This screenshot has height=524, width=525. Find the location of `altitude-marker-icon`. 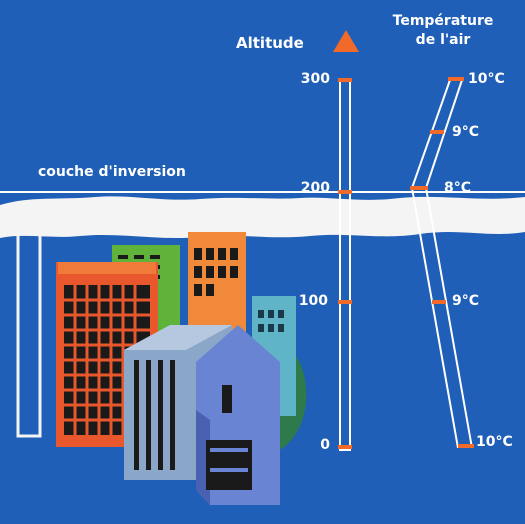

altitude-marker-icon is located at coordinates (346, 41).